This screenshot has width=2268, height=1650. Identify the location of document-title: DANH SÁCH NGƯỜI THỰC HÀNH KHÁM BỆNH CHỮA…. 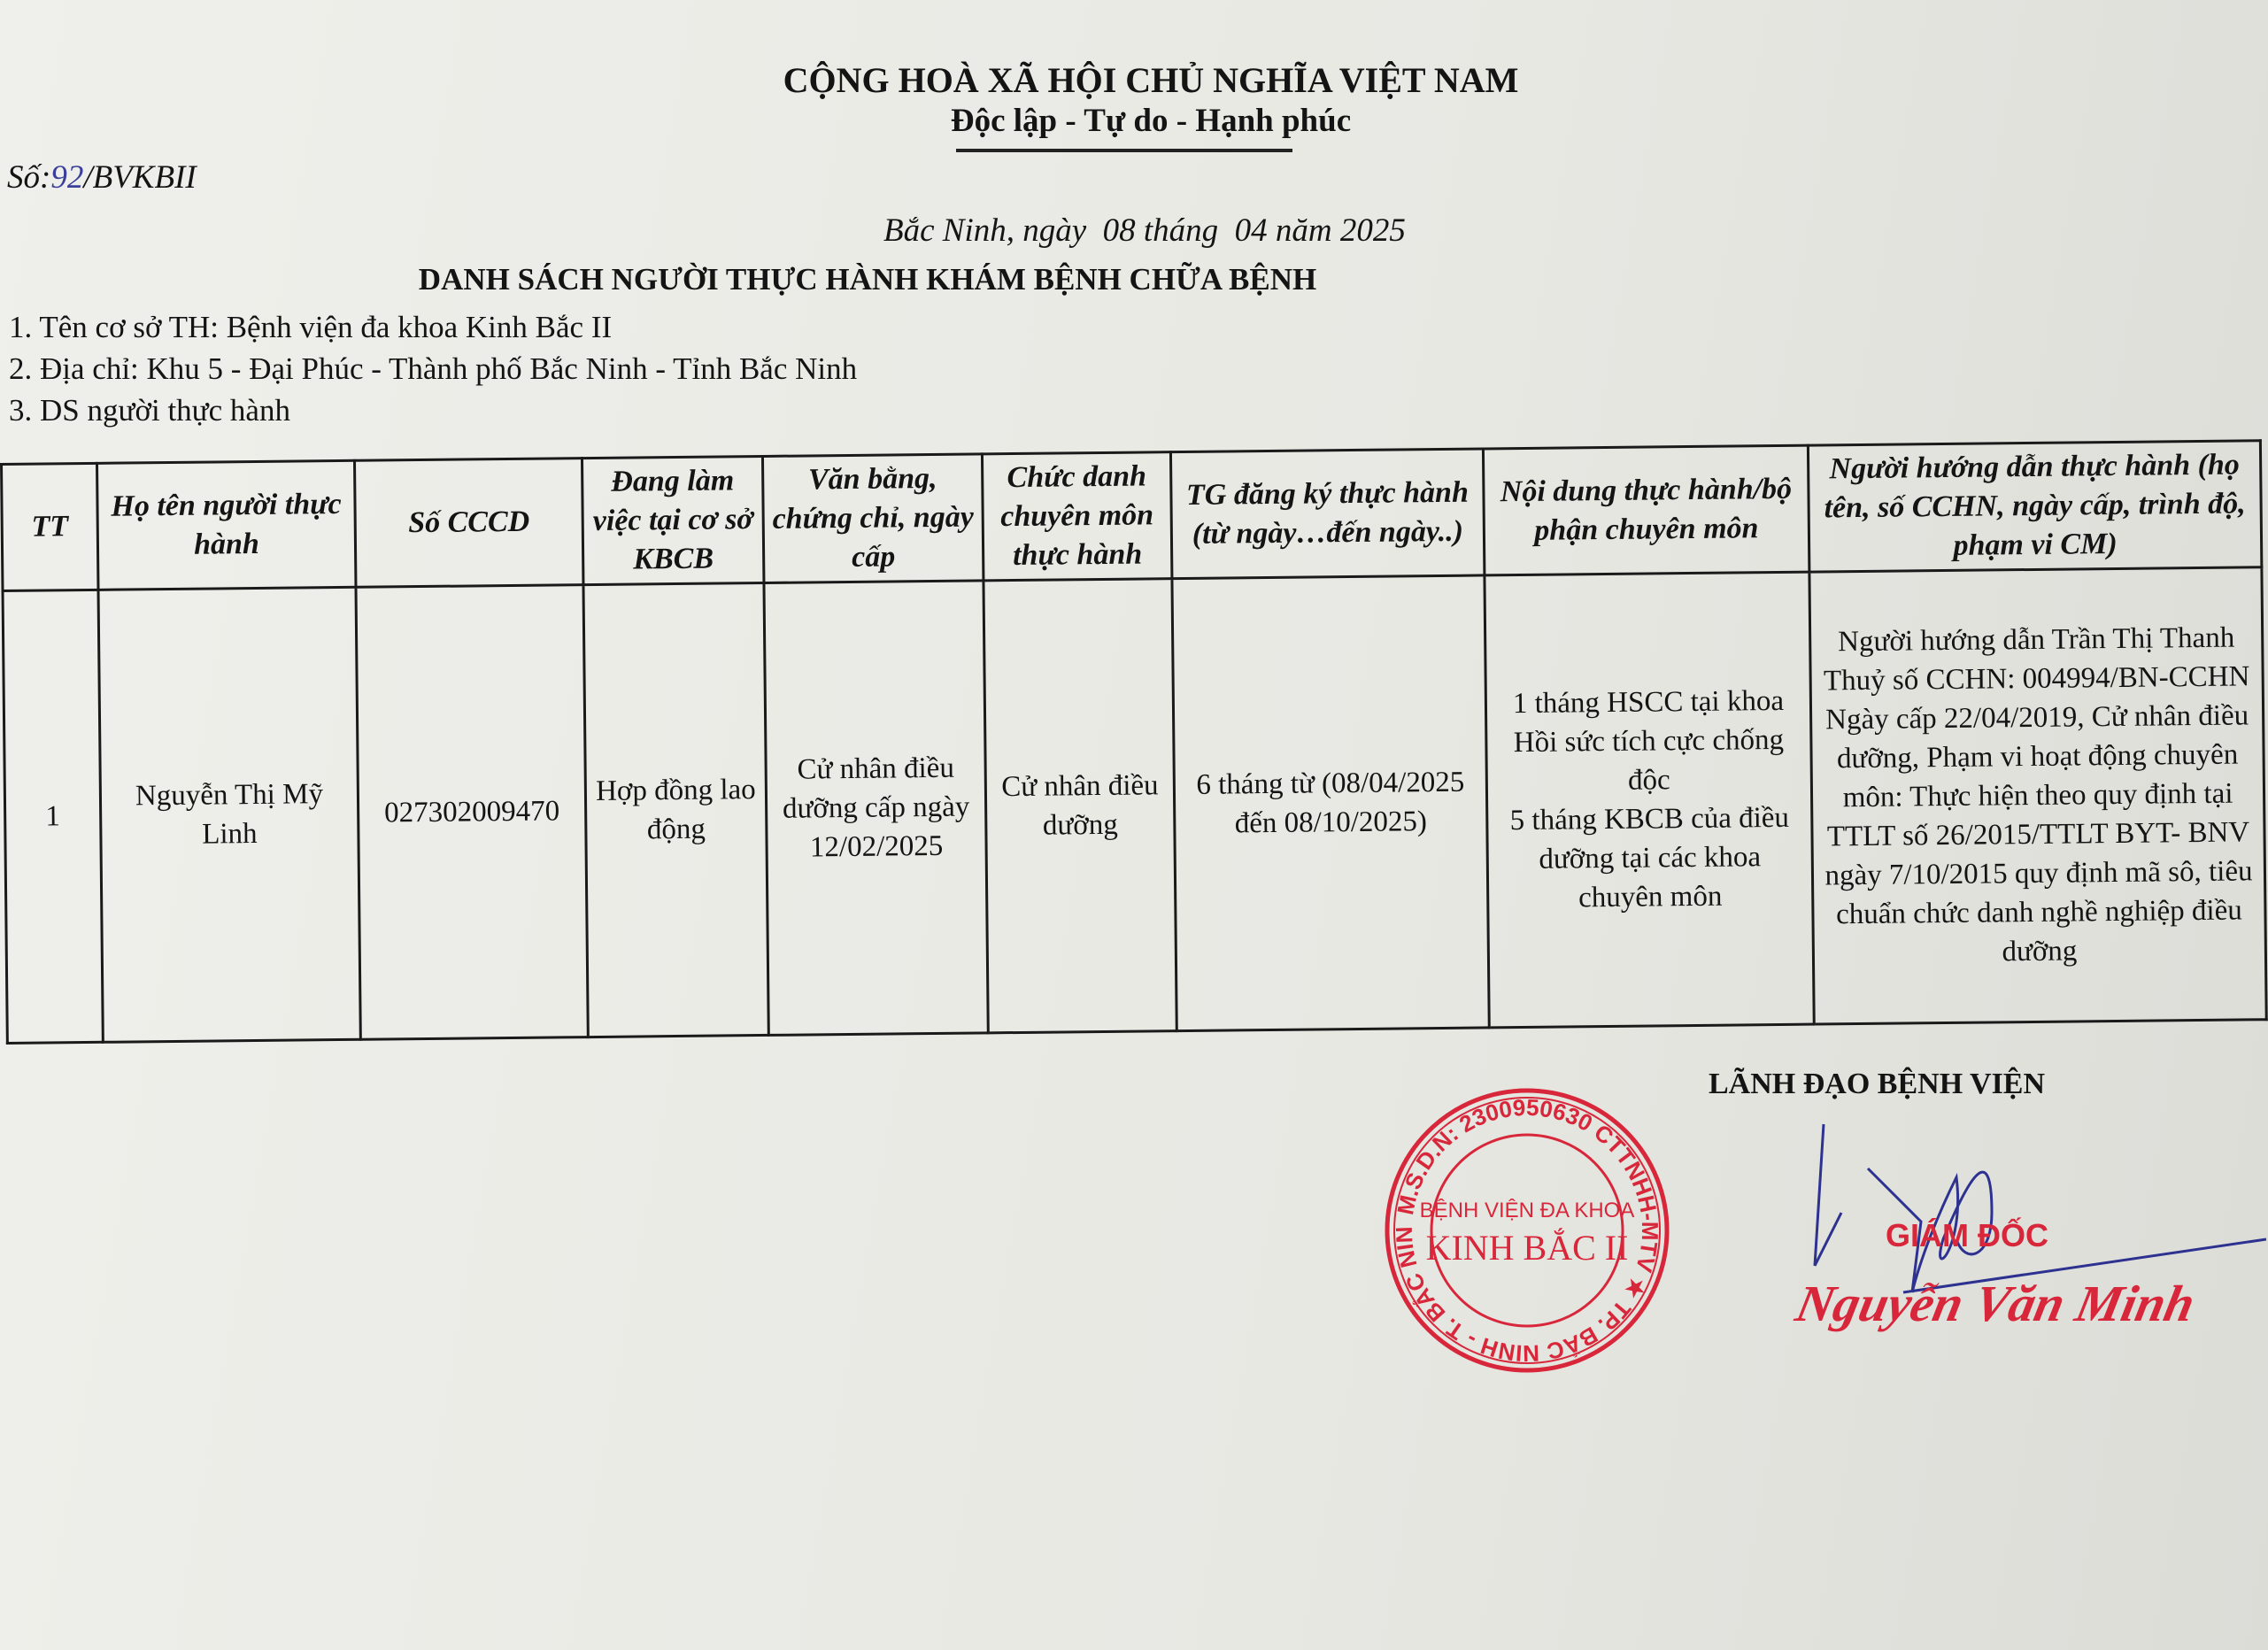
(867, 279).